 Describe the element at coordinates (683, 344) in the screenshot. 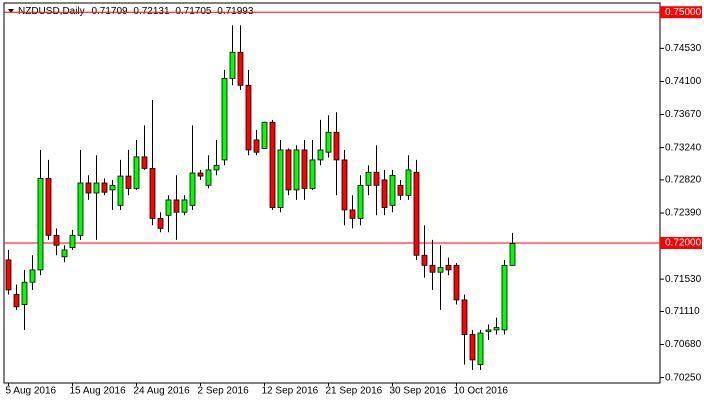

I see `y-tick-label: 0.70680` at that location.